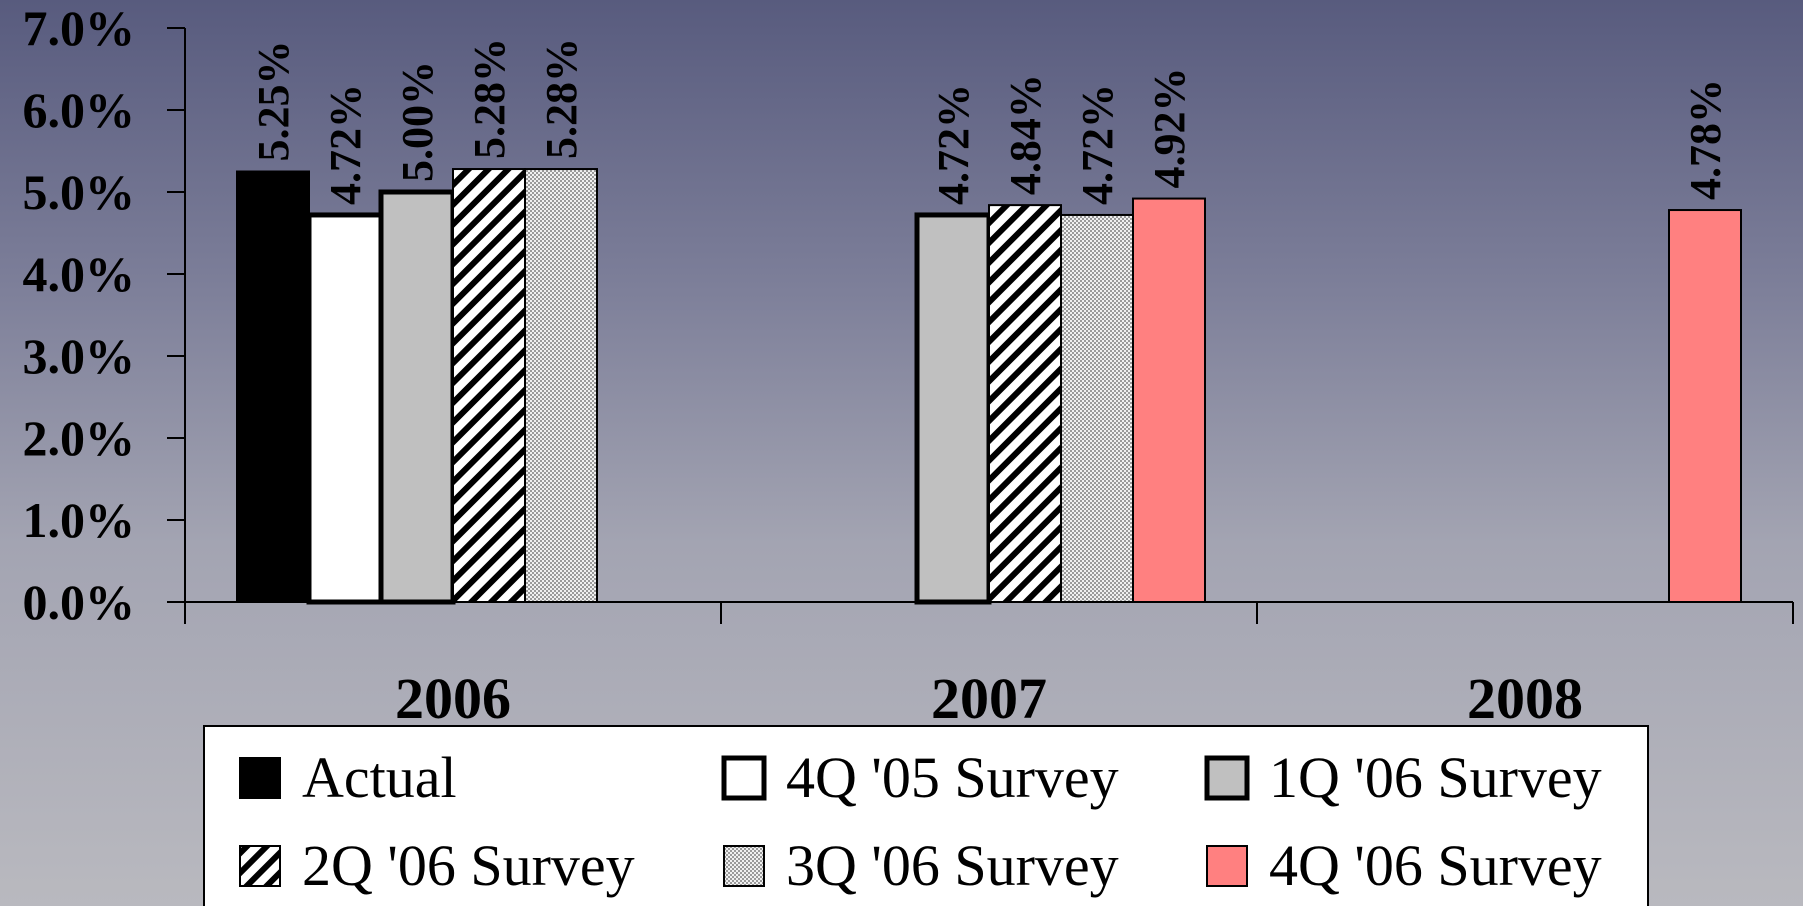 The image size is (1803, 906). I want to click on y-tick-label: 4.0%, so click(79, 274).